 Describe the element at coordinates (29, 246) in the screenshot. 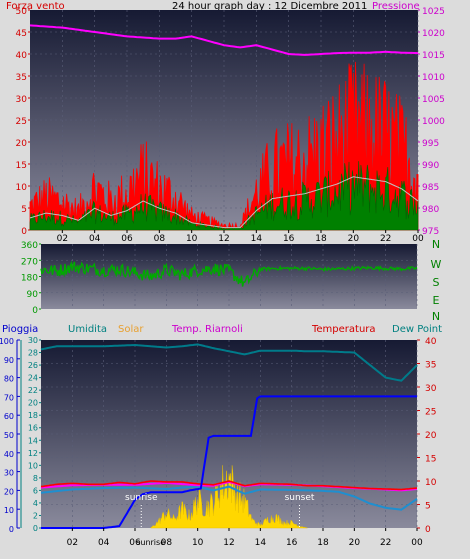

I see `direction-tick-label: 360` at that location.